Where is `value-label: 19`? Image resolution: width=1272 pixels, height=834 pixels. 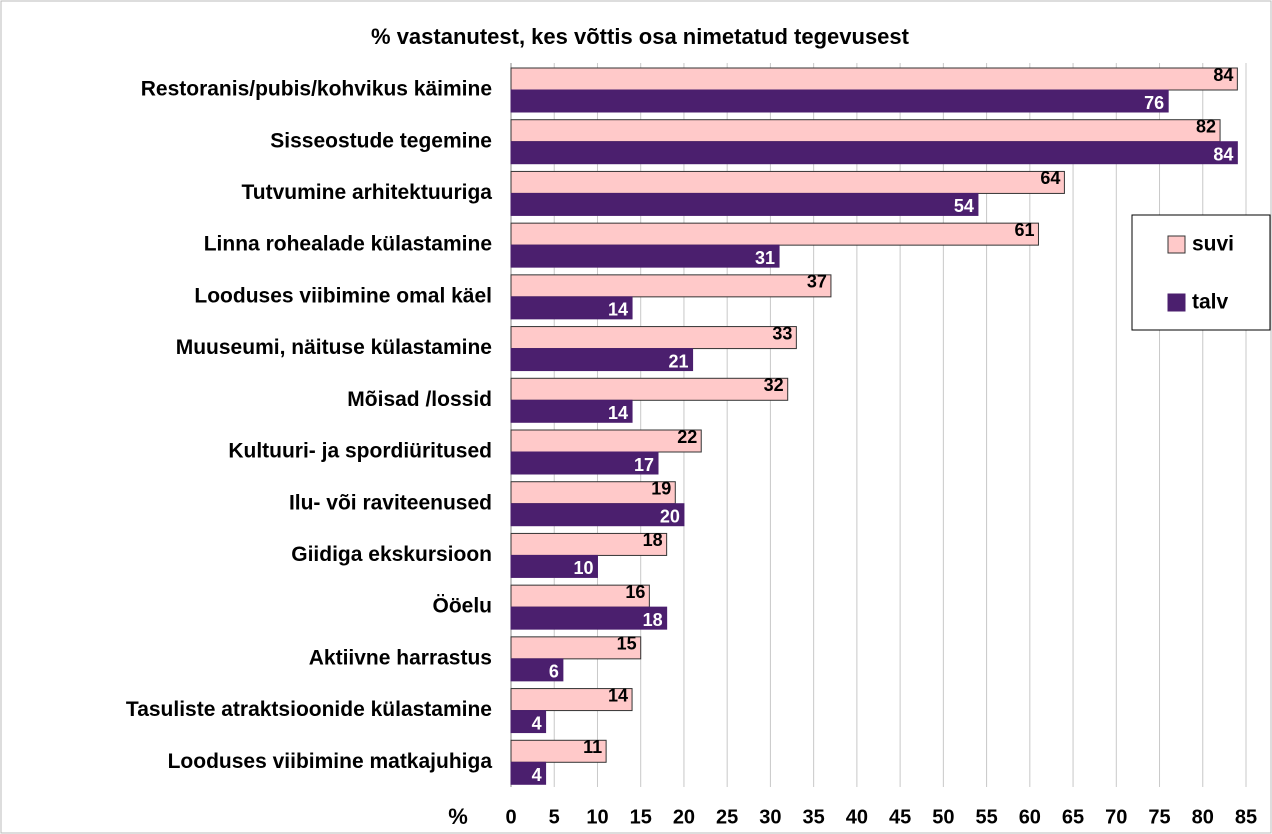 value-label: 19 is located at coordinates (661, 488).